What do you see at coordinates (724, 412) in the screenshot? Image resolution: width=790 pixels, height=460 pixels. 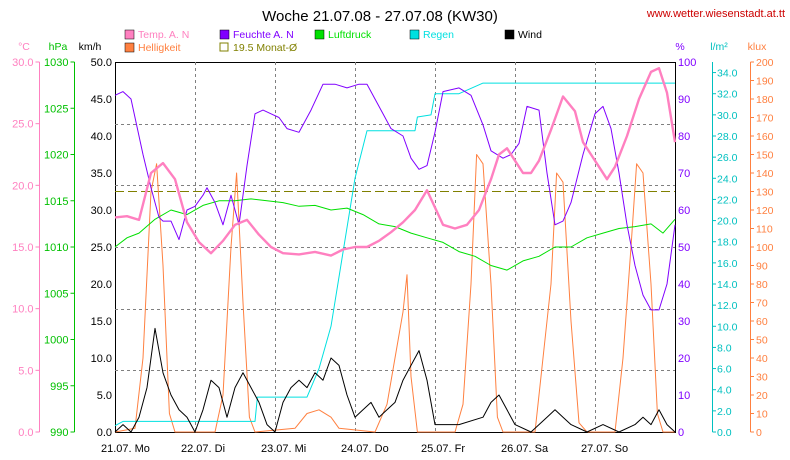 I see `tick-label-rain: 2.0` at bounding box center [724, 412].